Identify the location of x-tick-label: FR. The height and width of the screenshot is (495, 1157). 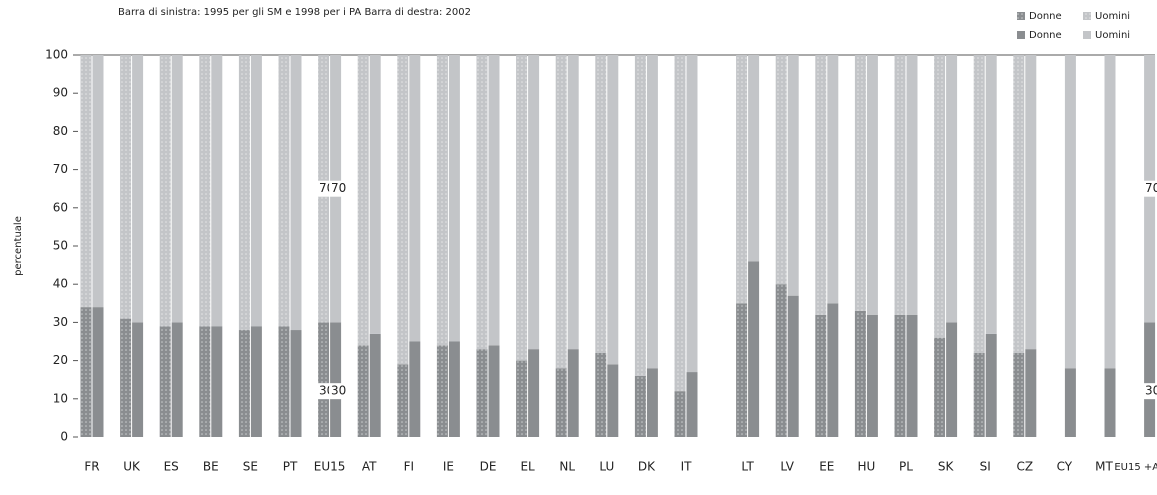
(91, 467).